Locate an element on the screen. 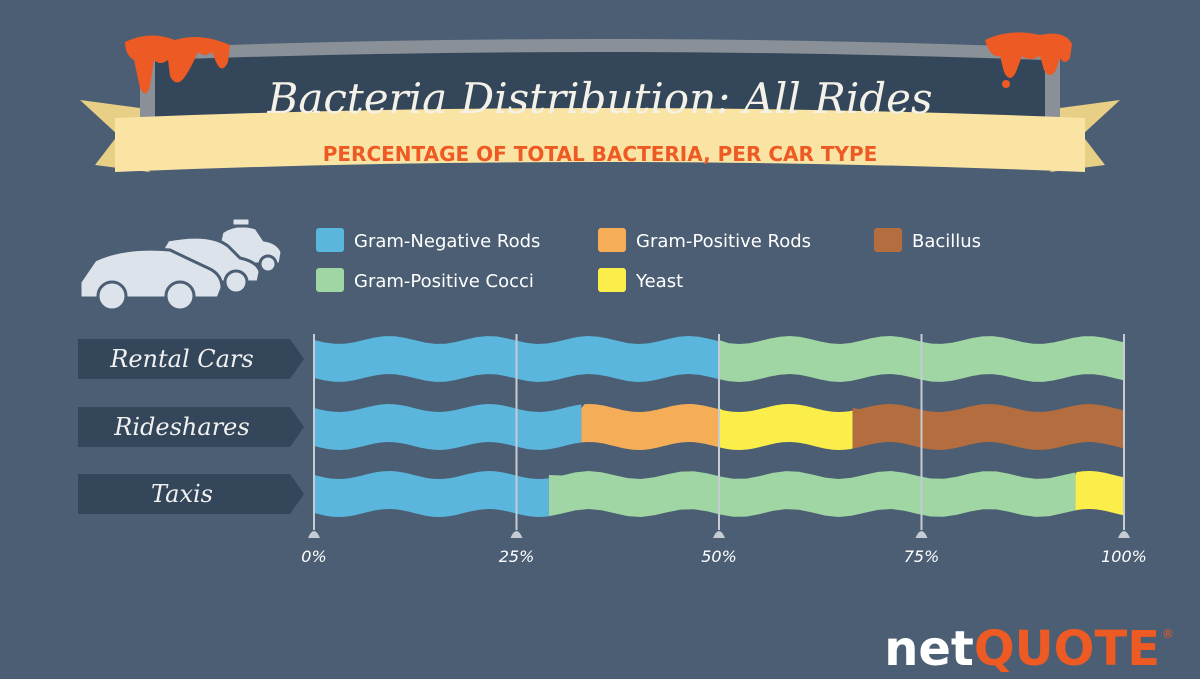 The height and width of the screenshot is (679, 1200). legend-label-gram-positive-rods: Gram-Positive Rods is located at coordinates (723, 241).